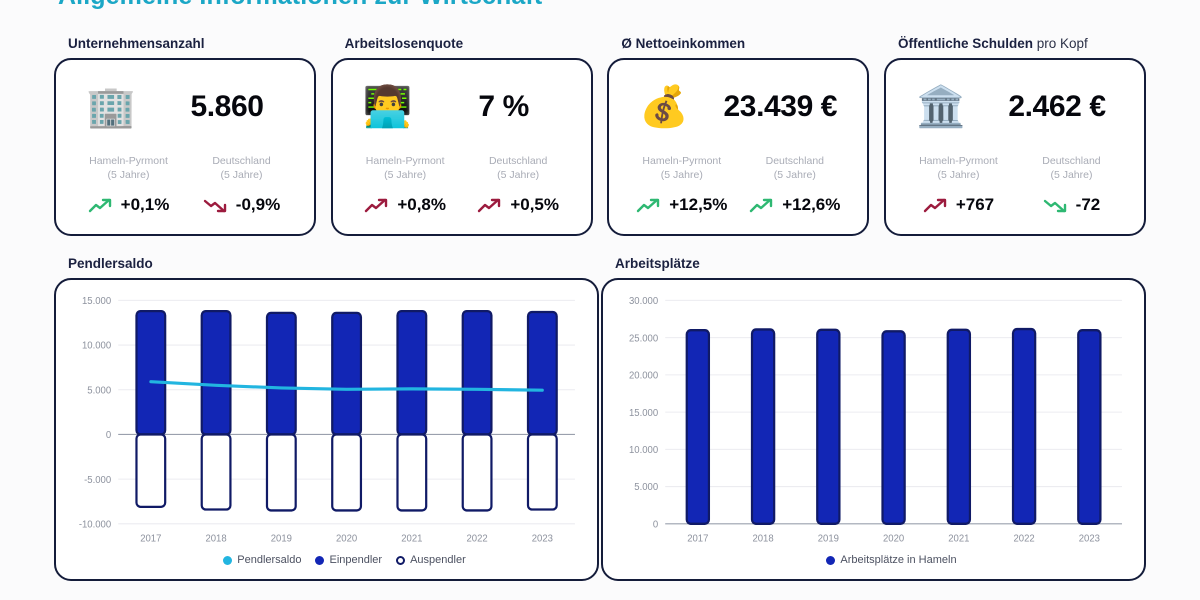  Describe the element at coordinates (941, 107) in the screenshot. I see `bank-classical-building-icon: 🏛️` at that location.